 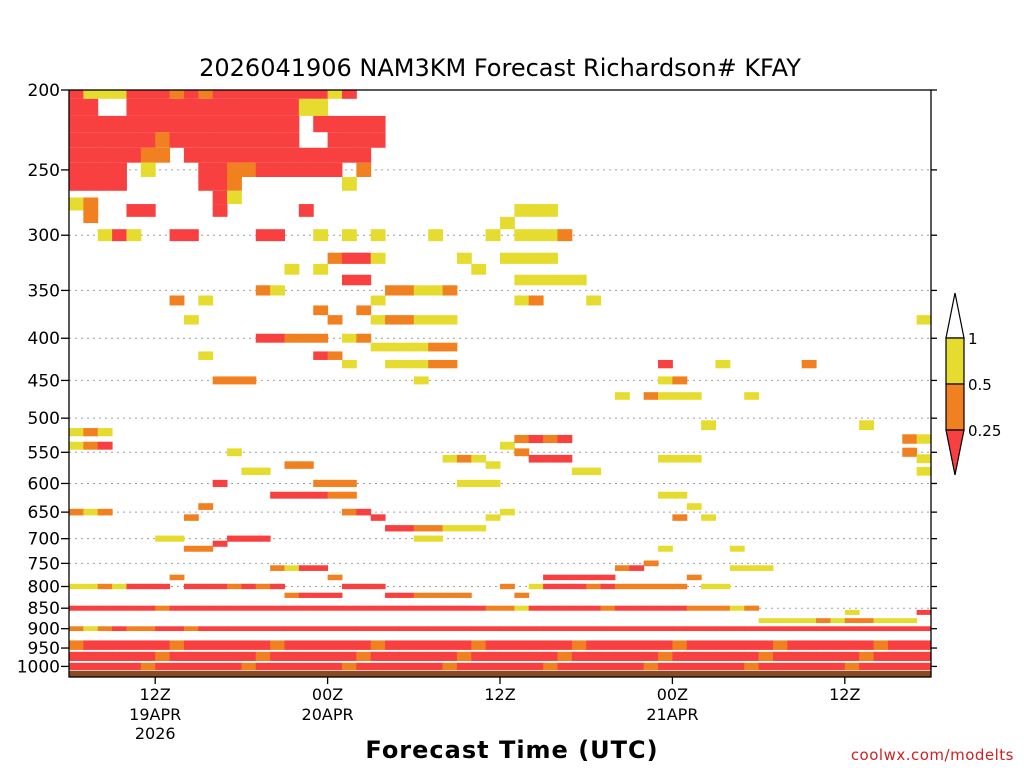 What do you see at coordinates (932, 755) in the screenshot?
I see `site-credit: coolwx.com/modelts` at bounding box center [932, 755].